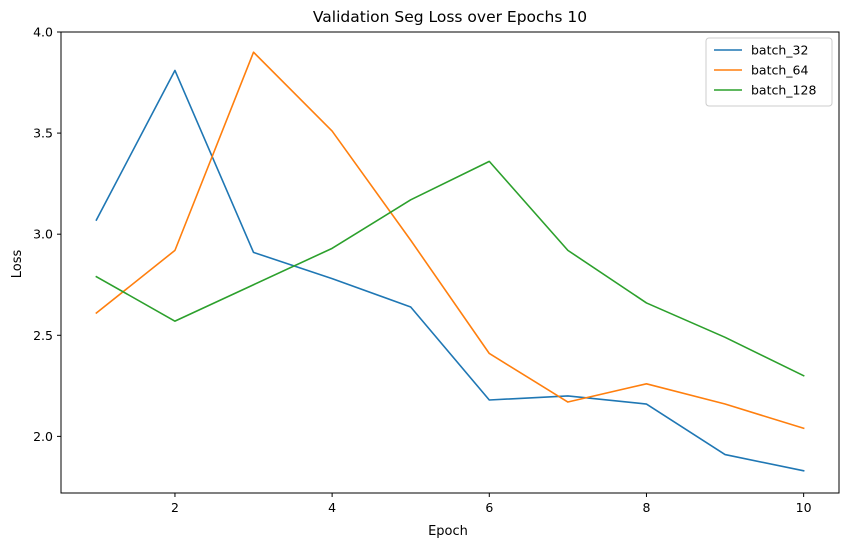 The width and height of the screenshot is (846, 547). I want to click on x-tick-label: 10, so click(804, 507).